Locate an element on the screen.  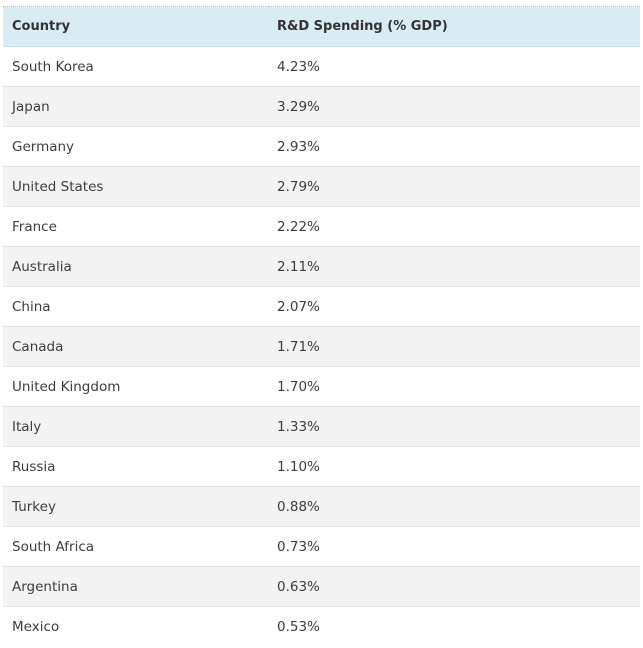
table-row: Italy 1.33% is located at coordinates (321, 426).